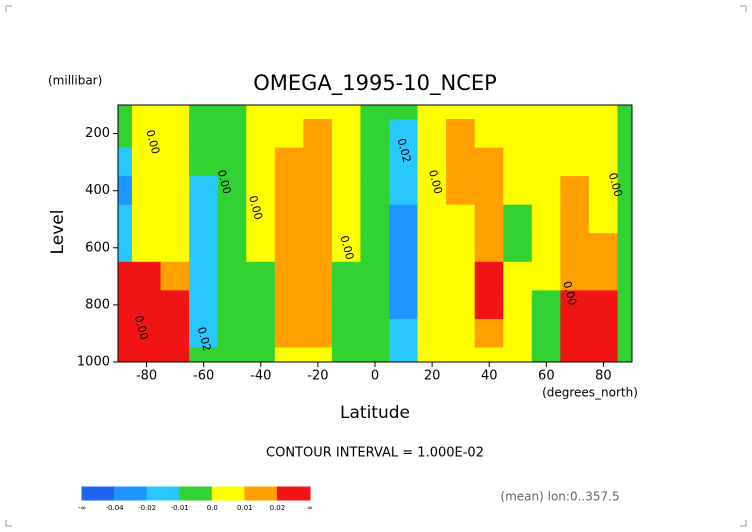 The width and height of the screenshot is (752, 532). What do you see at coordinates (310, 508) in the screenshot?
I see `colorbar-end-label: ∞` at bounding box center [310, 508].